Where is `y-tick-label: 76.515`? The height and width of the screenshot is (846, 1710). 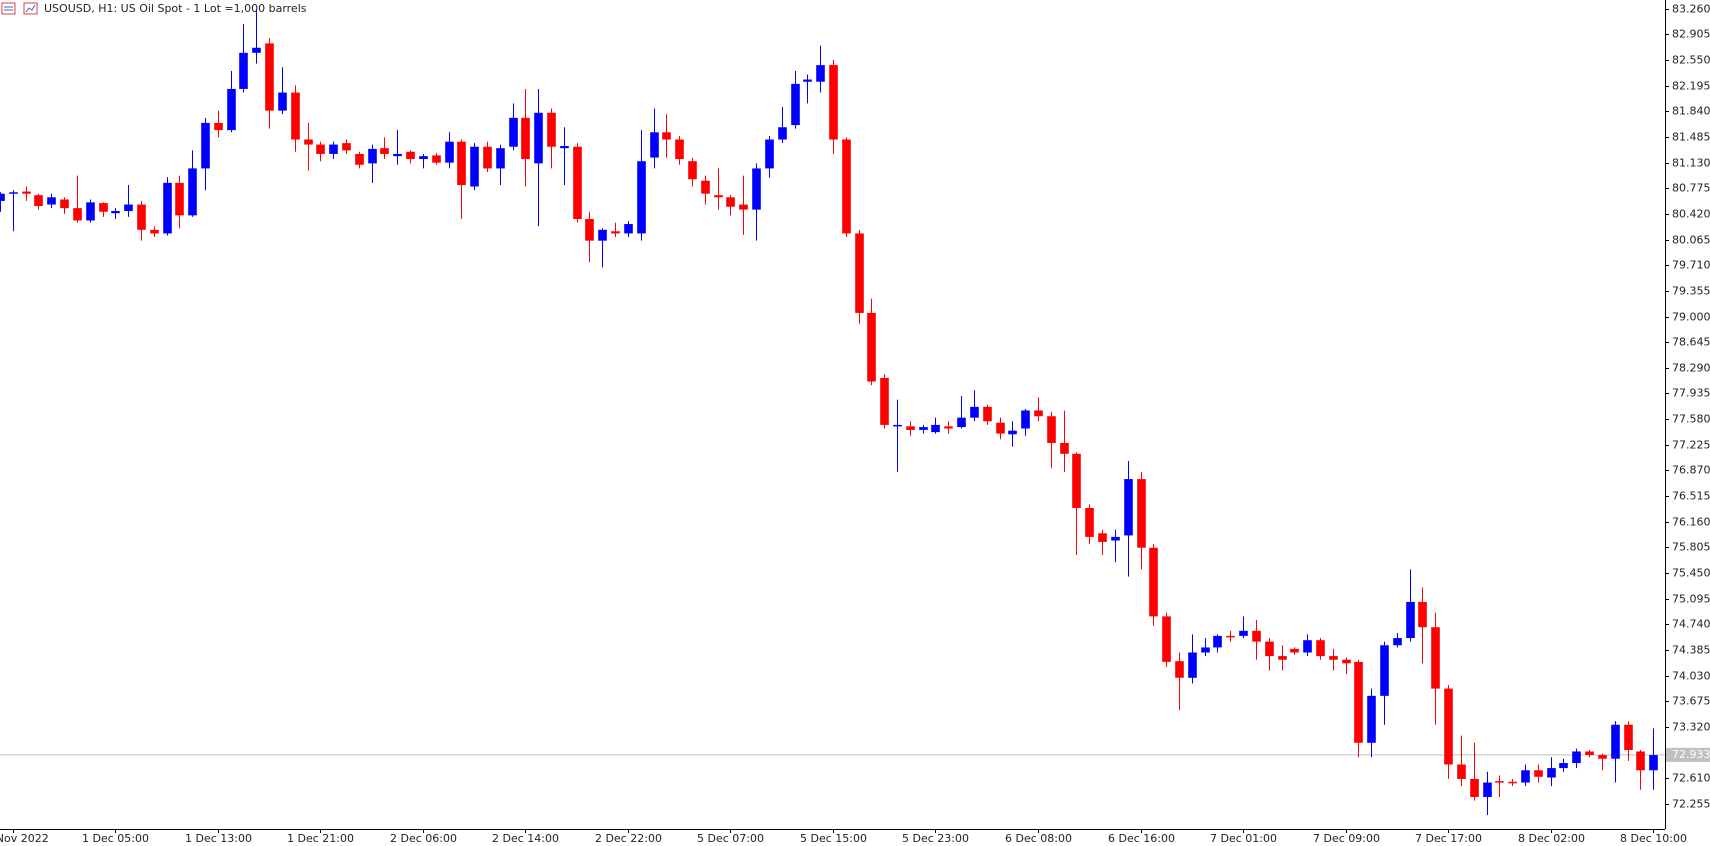 y-tick-label: 76.515 is located at coordinates (1691, 496).